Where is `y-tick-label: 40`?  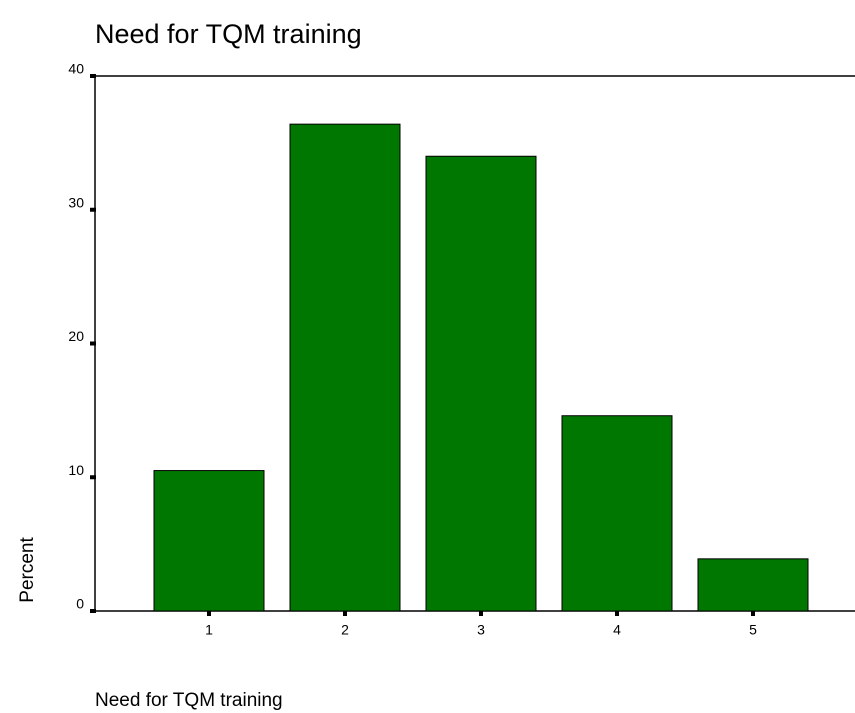 y-tick-label: 40 is located at coordinates (76, 69).